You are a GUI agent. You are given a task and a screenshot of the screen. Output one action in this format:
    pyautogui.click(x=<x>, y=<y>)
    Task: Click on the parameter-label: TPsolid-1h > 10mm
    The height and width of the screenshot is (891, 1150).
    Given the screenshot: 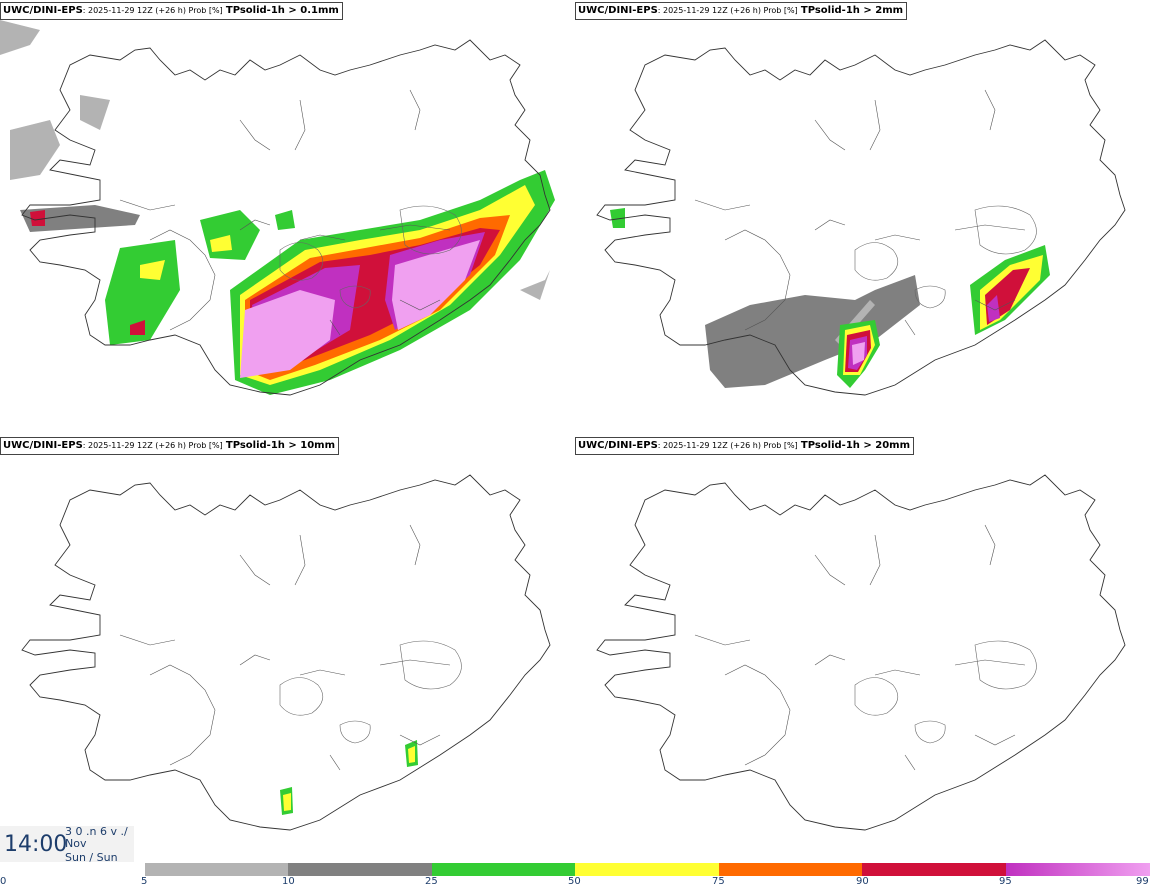 What is the action you would take?
    pyautogui.click(x=280, y=445)
    